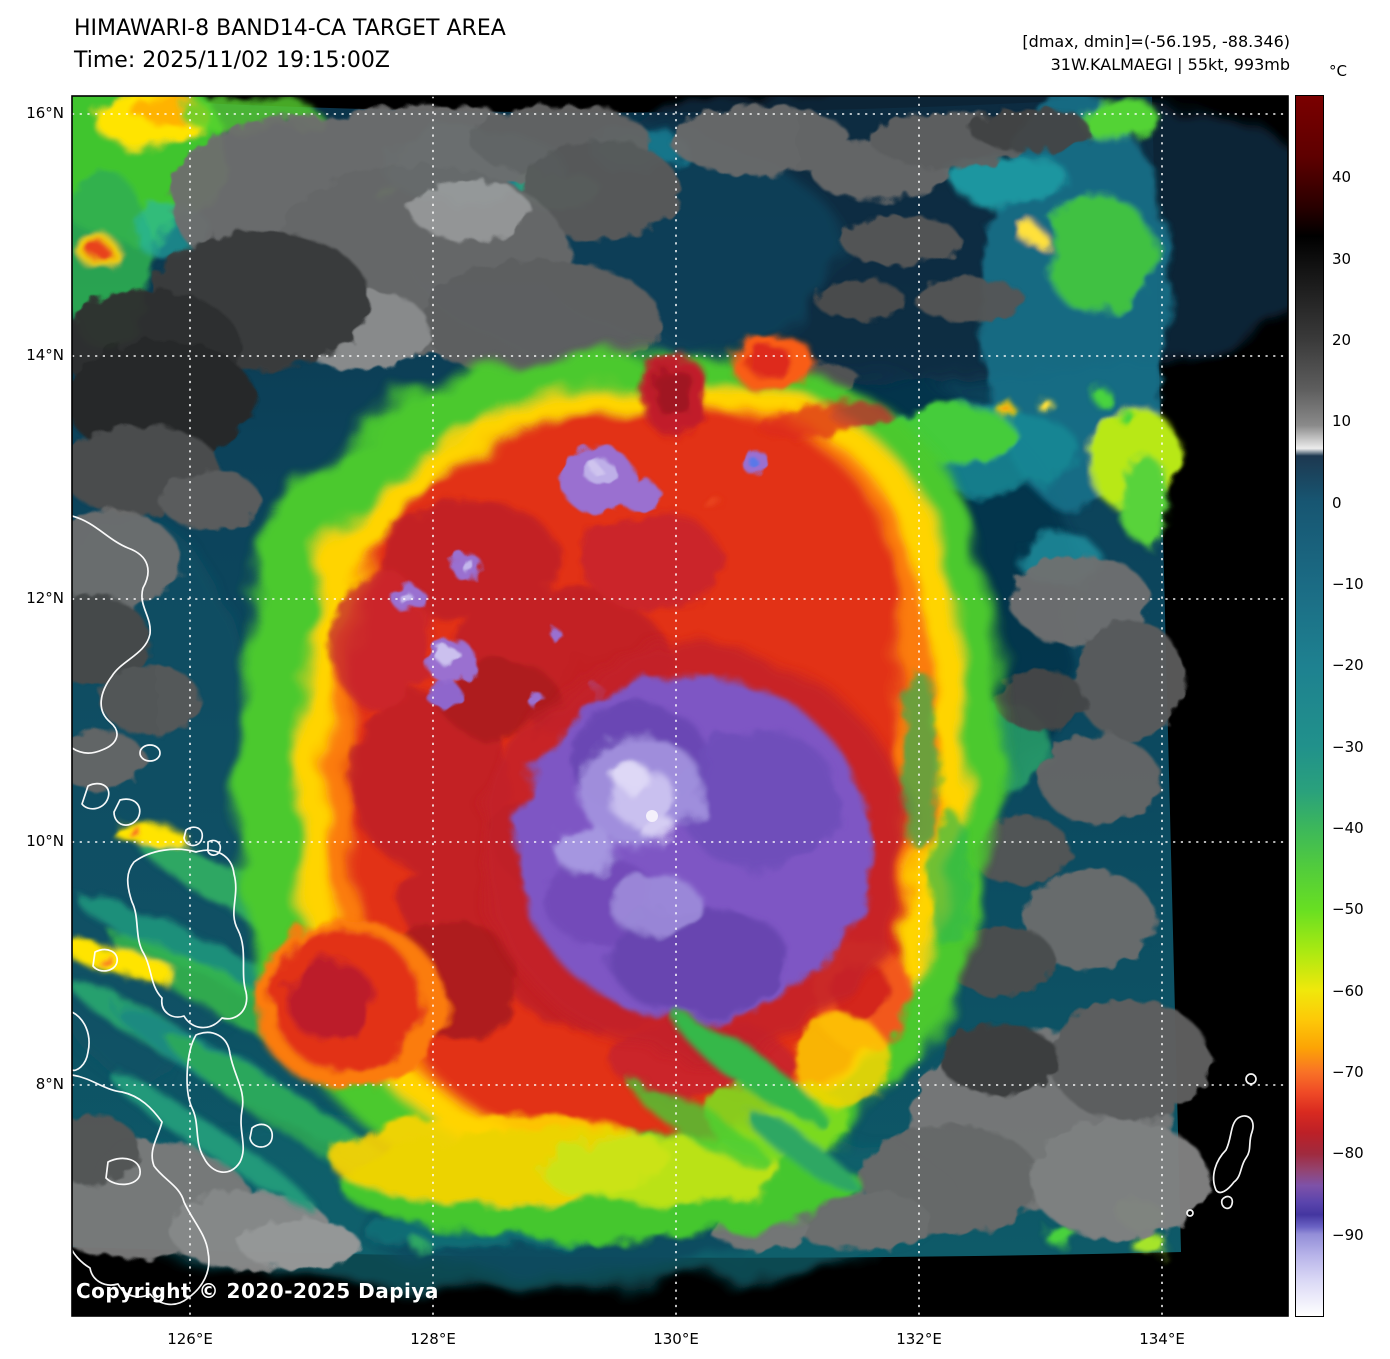 This screenshot has width=1390, height=1359. Describe the element at coordinates (1342, 177) in the screenshot. I see `colorbar-tick: 40` at that location.